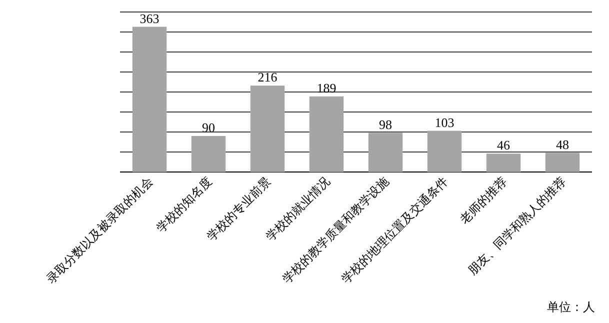 The image size is (609, 323). I want to click on data-label: 46, so click(503, 145).